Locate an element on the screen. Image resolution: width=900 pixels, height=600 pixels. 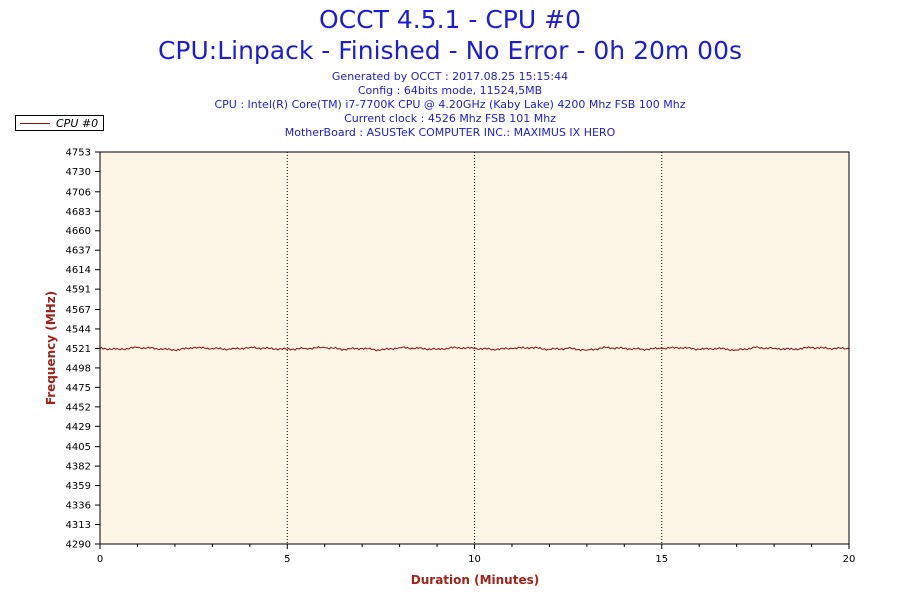
y-tick-label: 4683 is located at coordinates (78, 212).